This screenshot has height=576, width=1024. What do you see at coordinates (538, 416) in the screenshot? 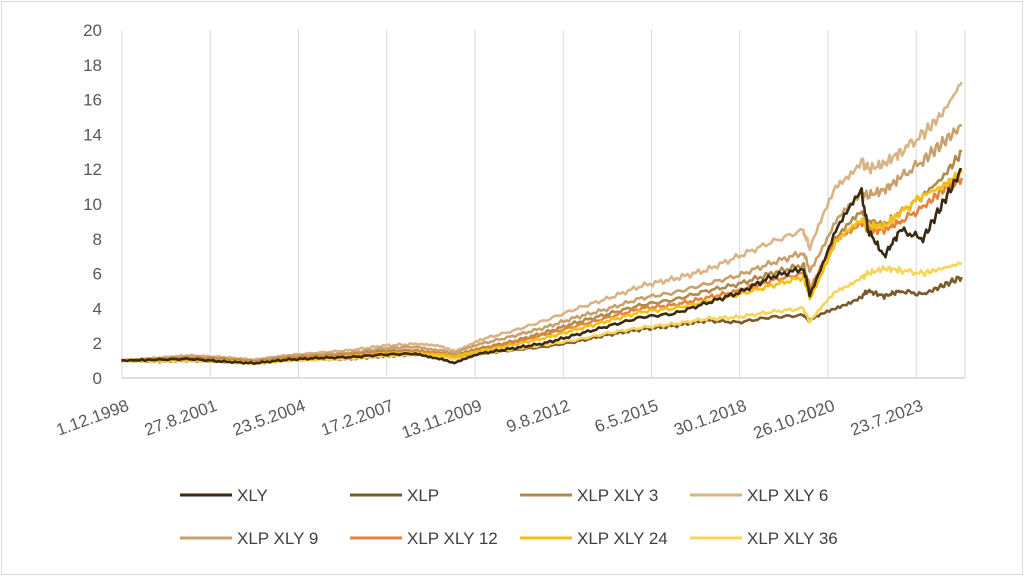
I see `x-tick-label: 9.8.2012` at bounding box center [538, 416].